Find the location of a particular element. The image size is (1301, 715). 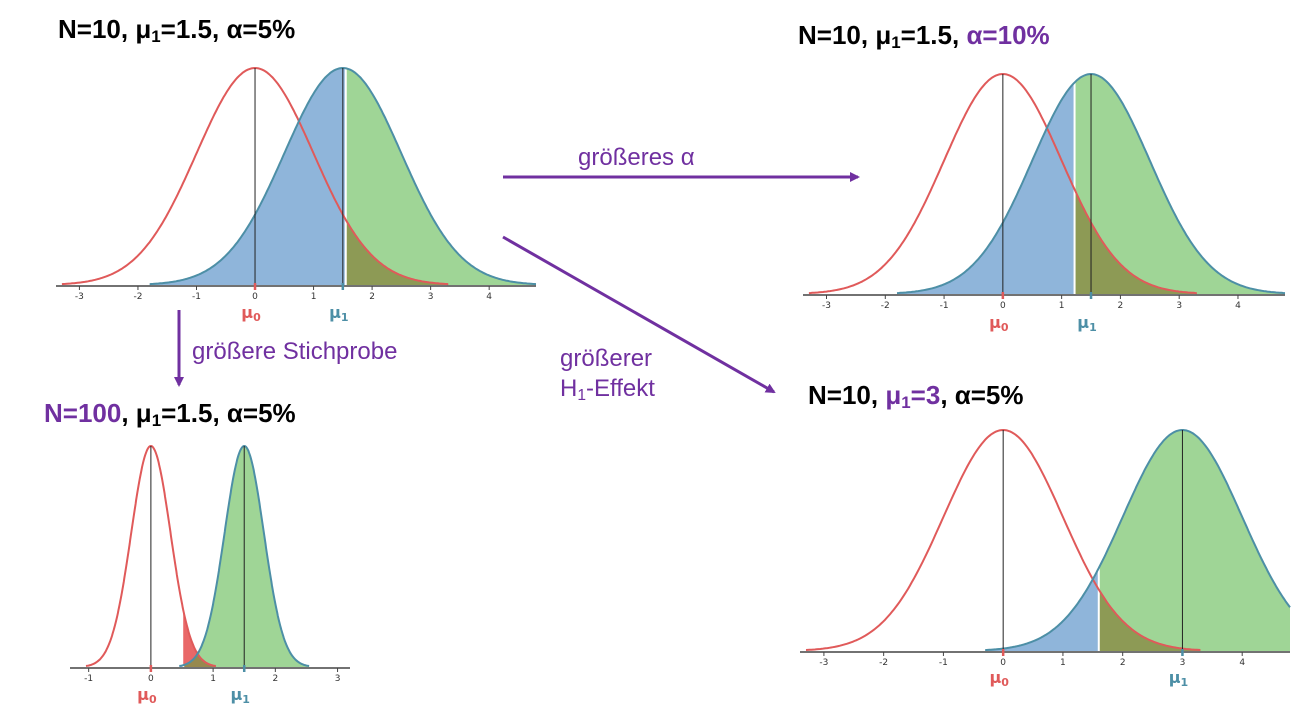

label-effect: -Effekt is located at coordinates (620, 388).